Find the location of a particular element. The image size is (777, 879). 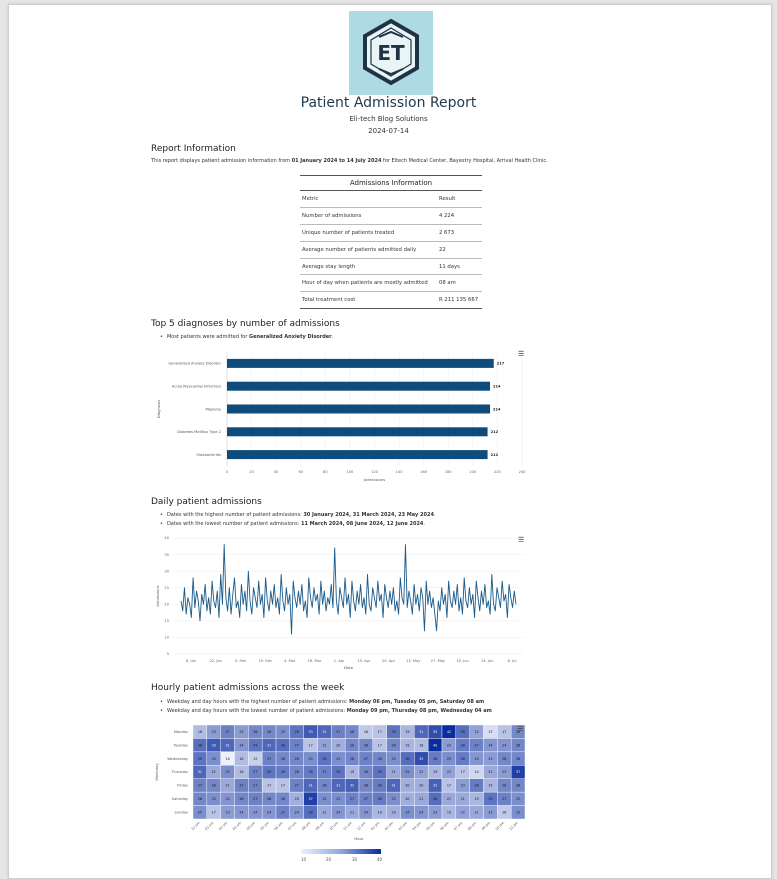

data-label: 212 is located at coordinates (495, 455).